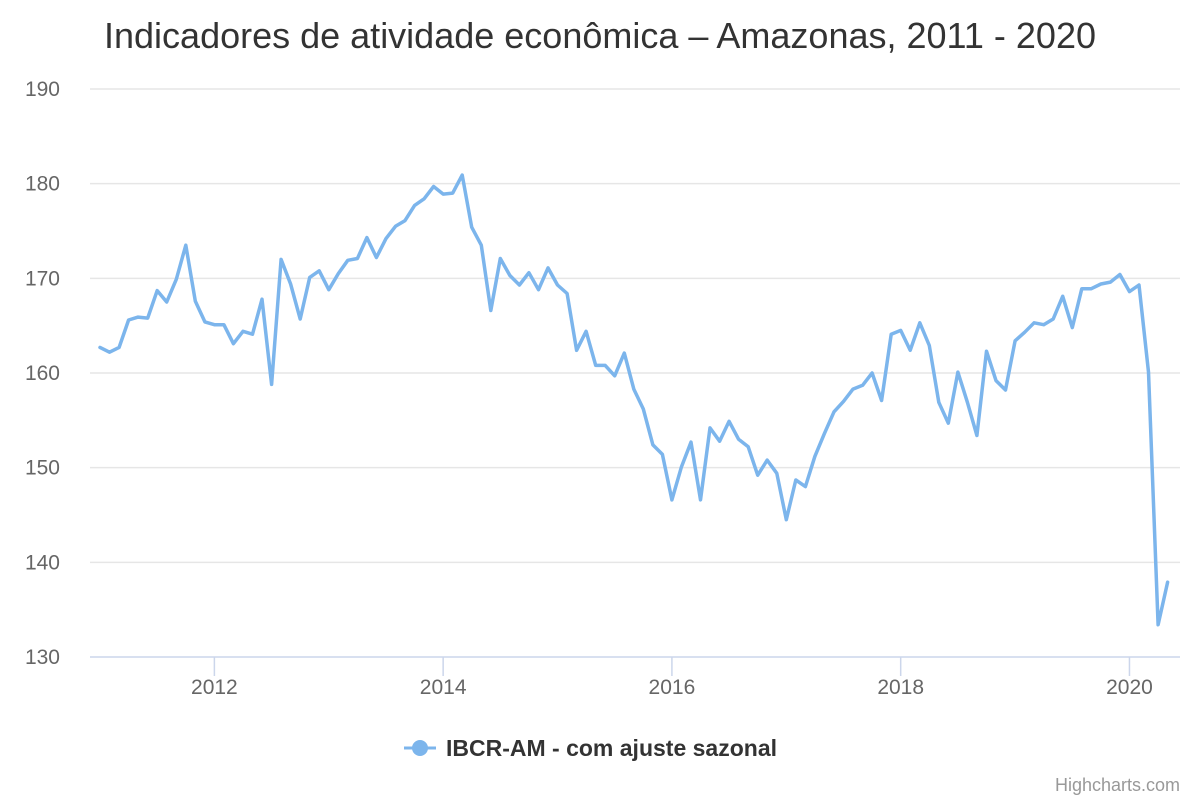 The image size is (1200, 800). Describe the element at coordinates (420, 748) in the screenshot. I see `legend-symbol-marker` at that location.